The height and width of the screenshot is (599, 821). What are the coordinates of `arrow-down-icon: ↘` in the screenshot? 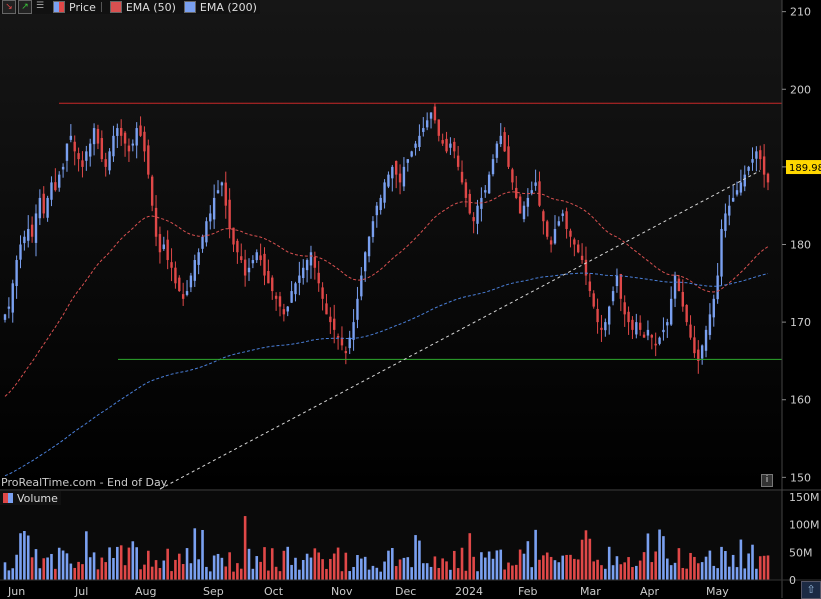 It's located at (9, 7).